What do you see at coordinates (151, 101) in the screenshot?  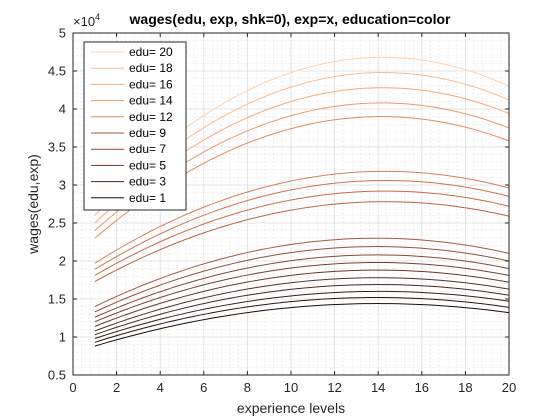 I see `legend-label: edu= 14` at bounding box center [151, 101].